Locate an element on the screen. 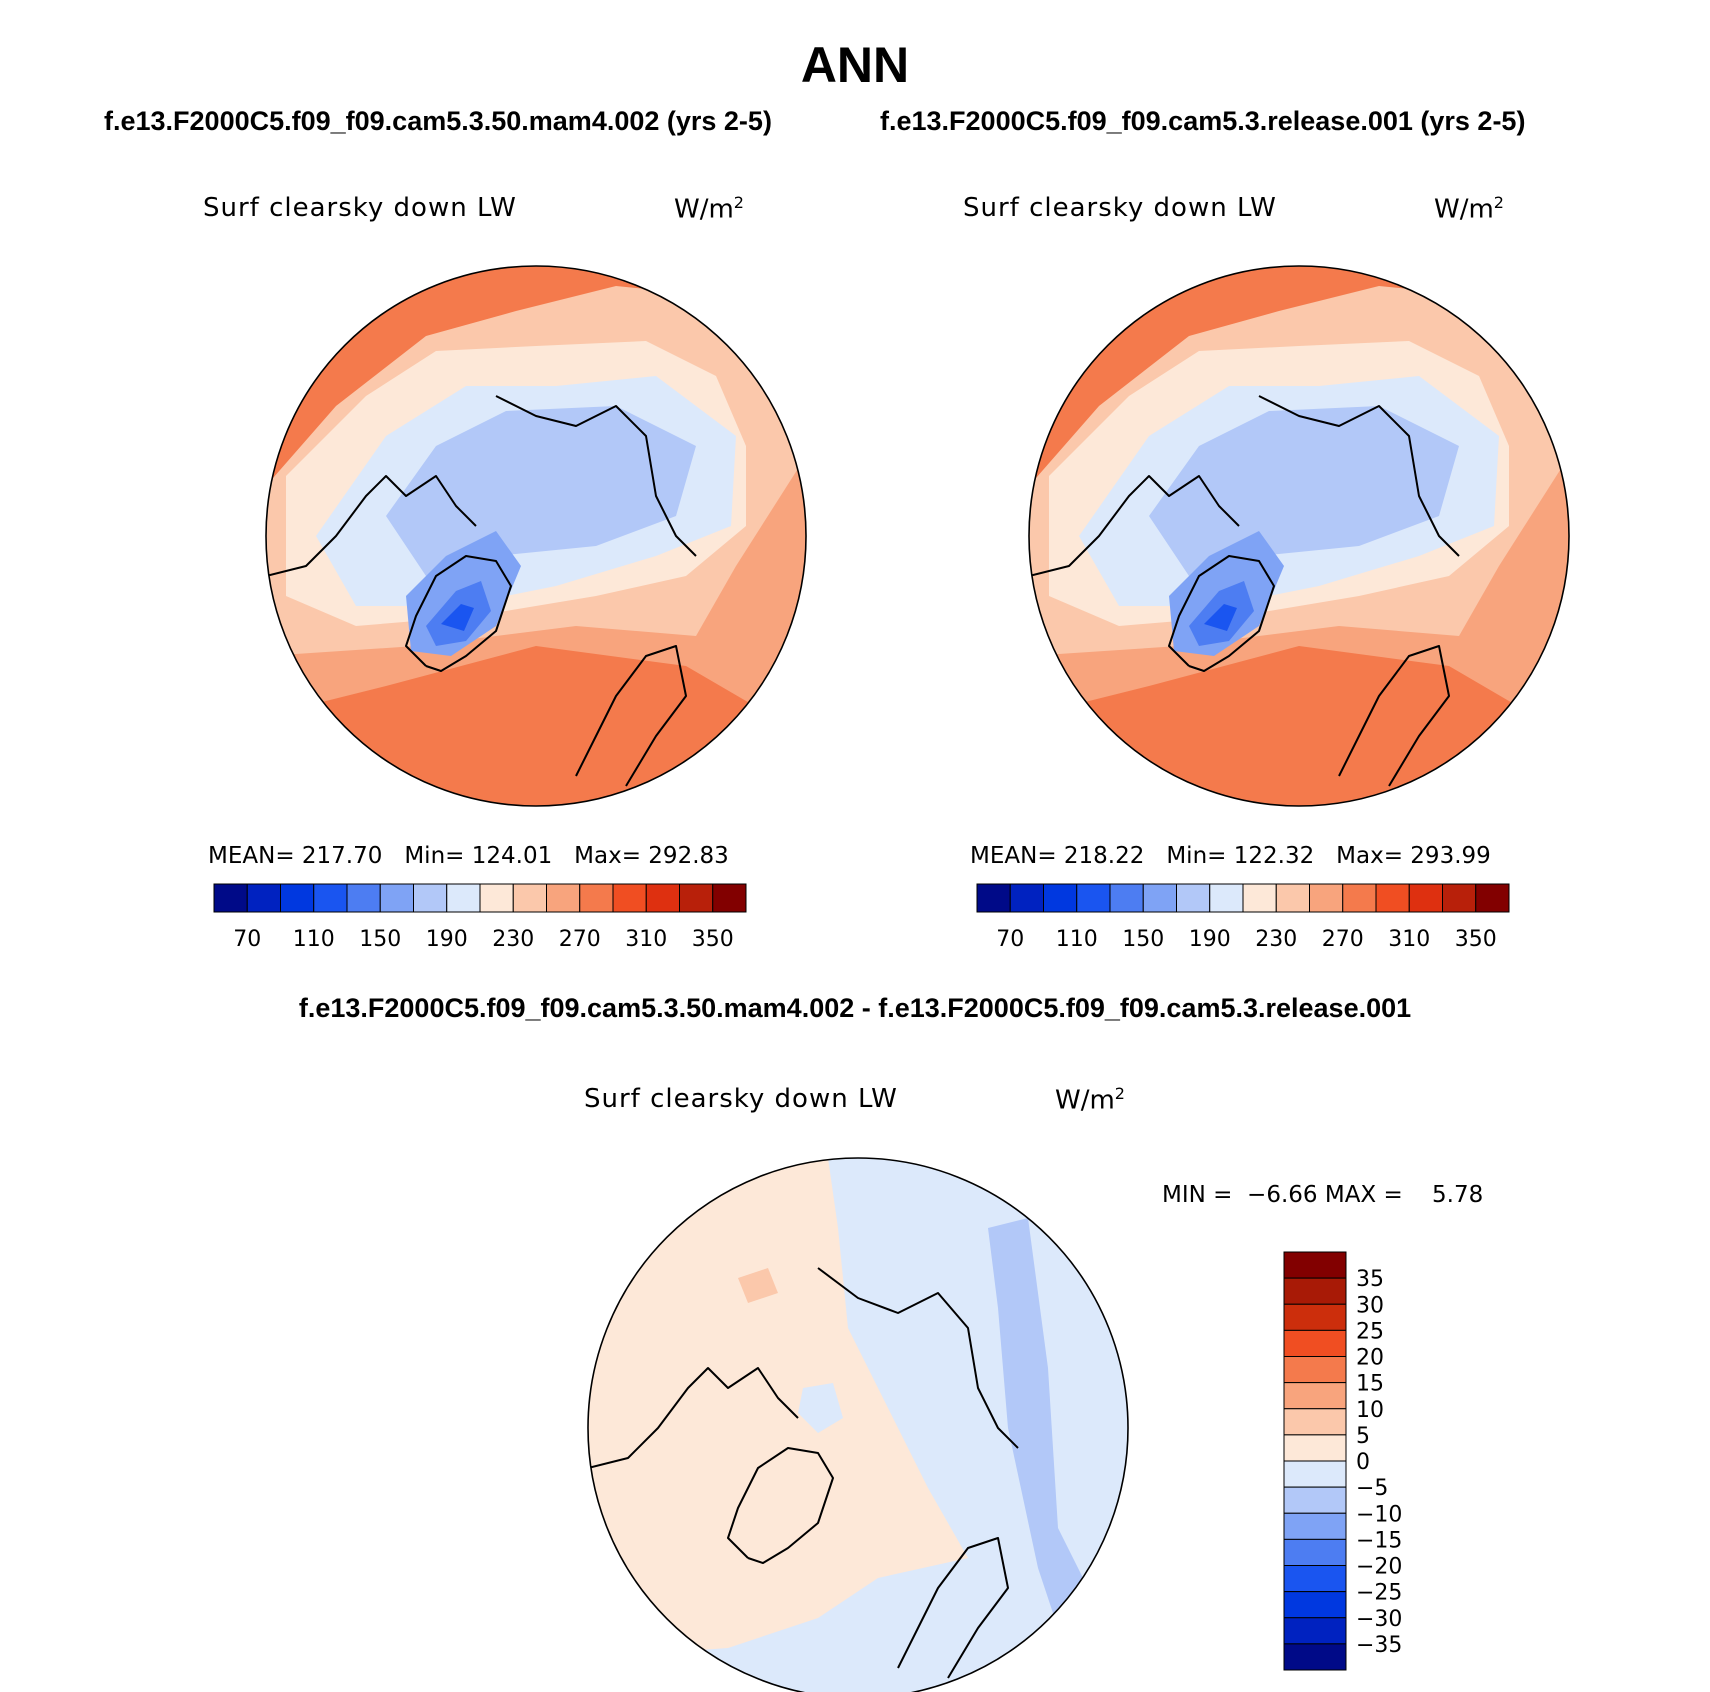 The width and height of the screenshot is (1710, 1692). panel-2-units-base: W/m is located at coordinates (1464, 209).